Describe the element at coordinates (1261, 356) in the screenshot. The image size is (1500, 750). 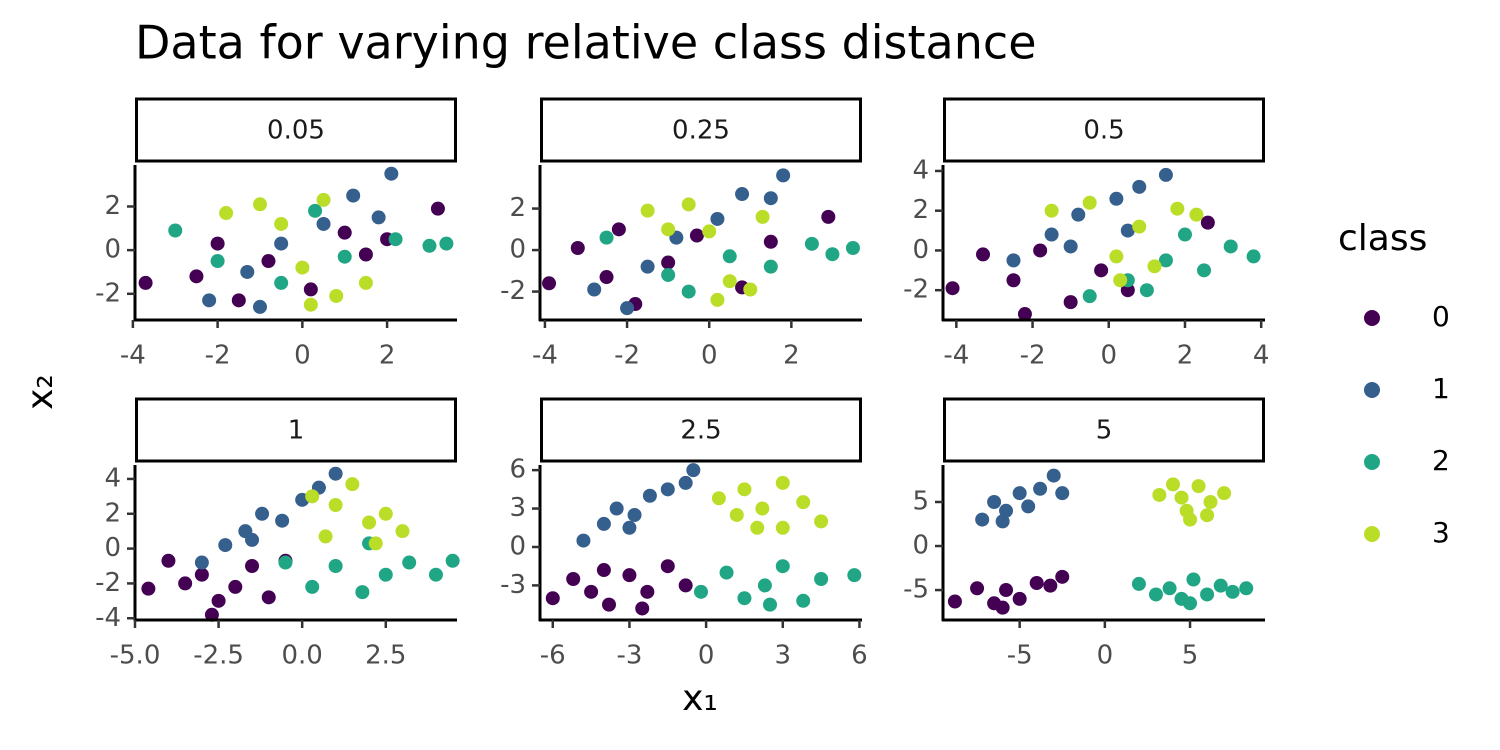
I see `x-tick-label: 4` at that location.